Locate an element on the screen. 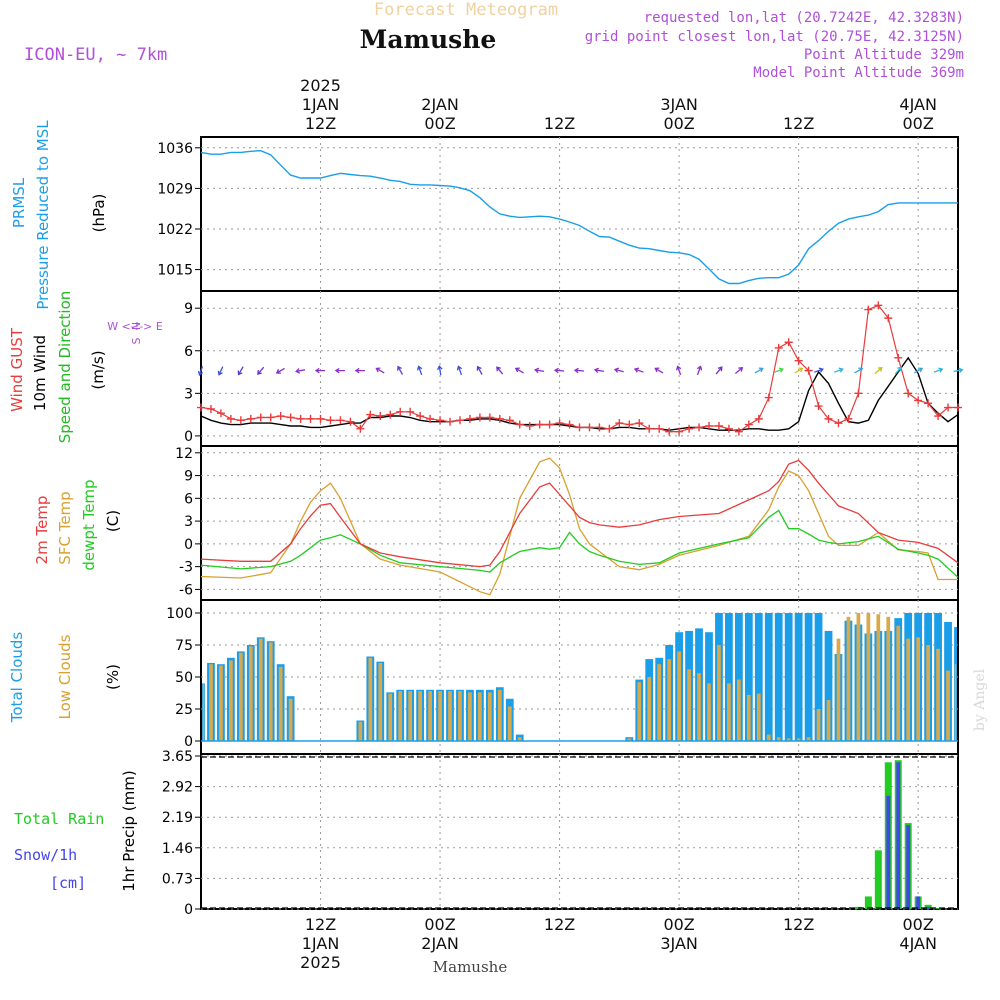 Image resolution: width=1000 pixels, height=1000 pixels. y-tick-label: 1.46 is located at coordinates (177, 849).